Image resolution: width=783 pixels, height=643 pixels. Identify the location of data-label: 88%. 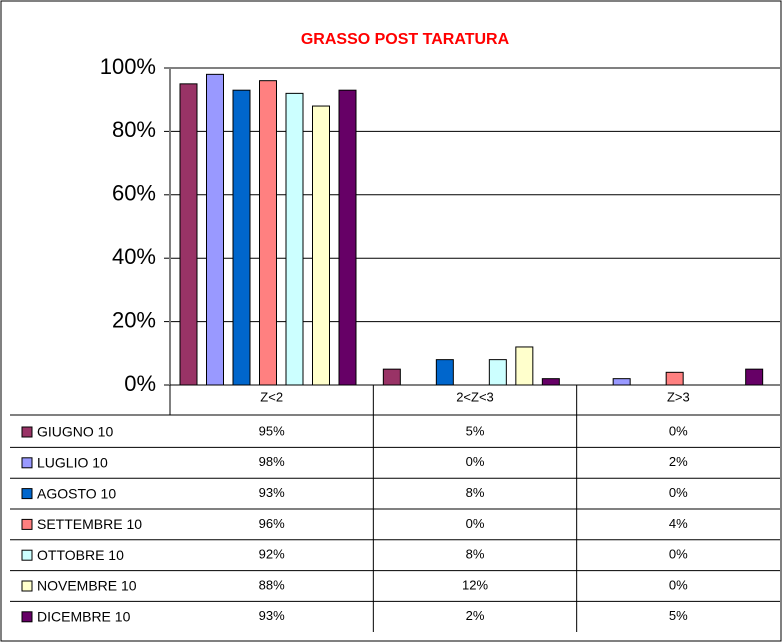
(272, 584).